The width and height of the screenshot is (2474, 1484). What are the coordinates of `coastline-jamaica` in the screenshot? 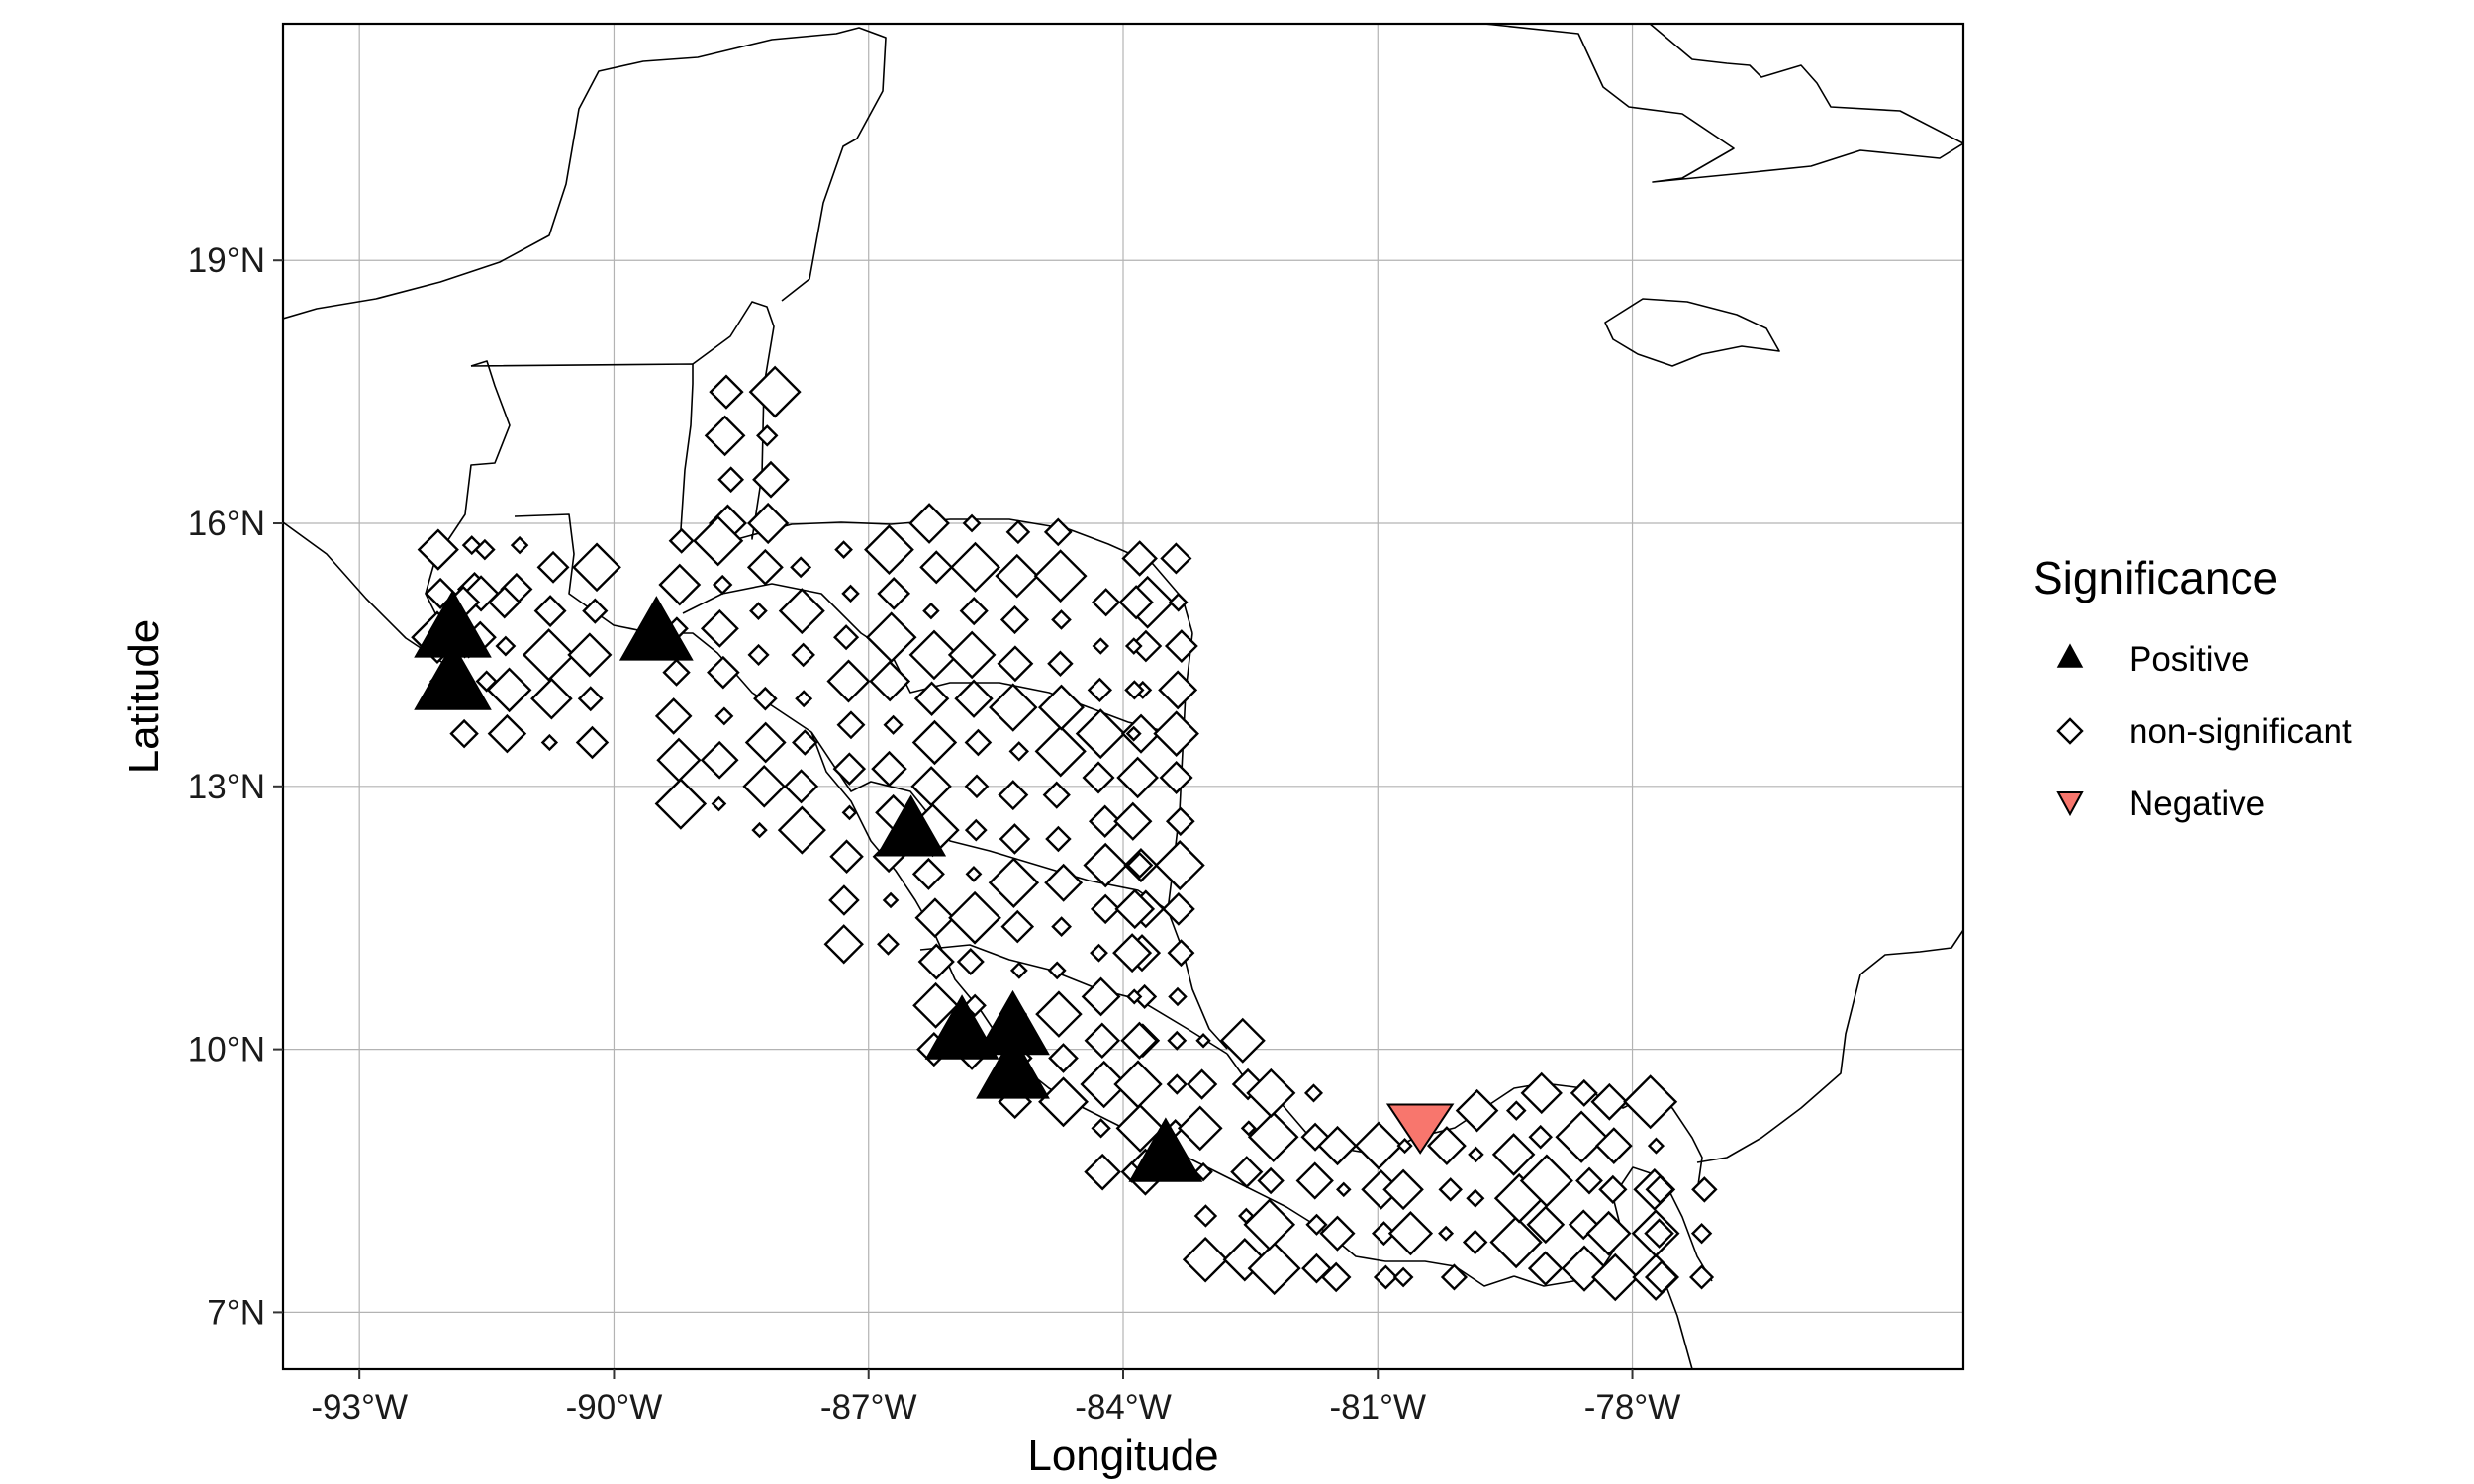 It's located at (1692, 332).